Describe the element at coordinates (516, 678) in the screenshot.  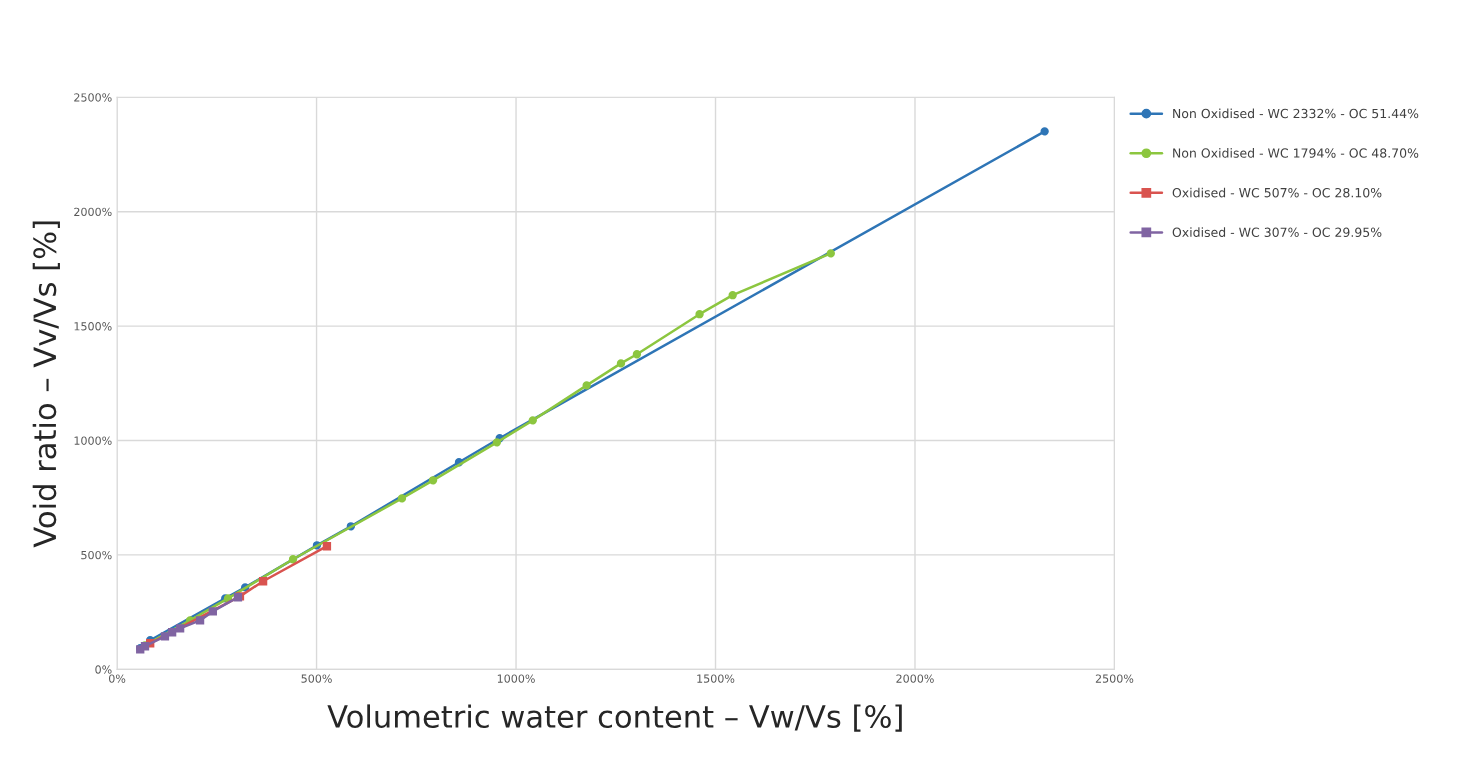
I see `x-tick-label: 1000%` at that location.